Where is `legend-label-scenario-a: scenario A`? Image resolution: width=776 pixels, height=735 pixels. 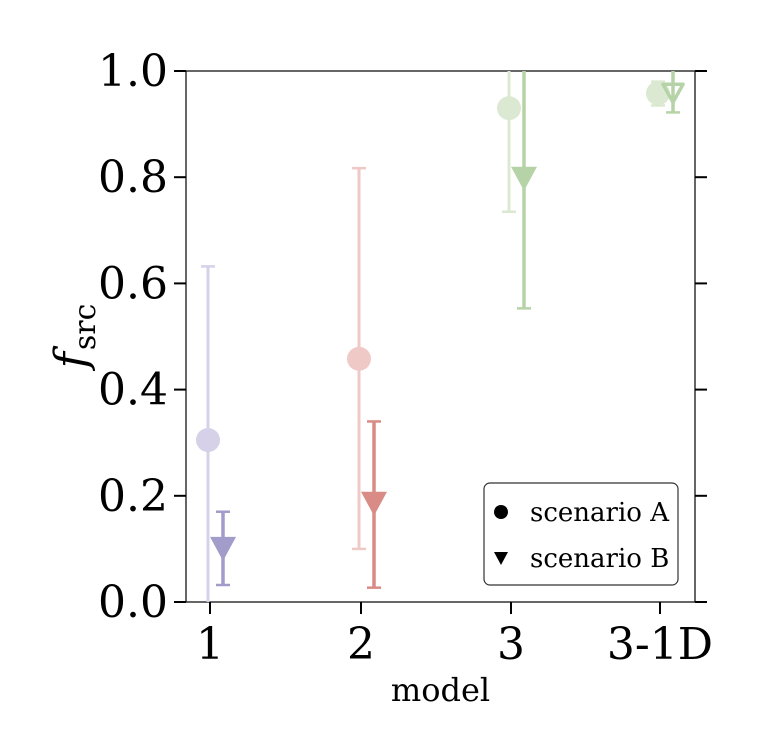 legend-label-scenario-a: scenario A is located at coordinates (600, 513).